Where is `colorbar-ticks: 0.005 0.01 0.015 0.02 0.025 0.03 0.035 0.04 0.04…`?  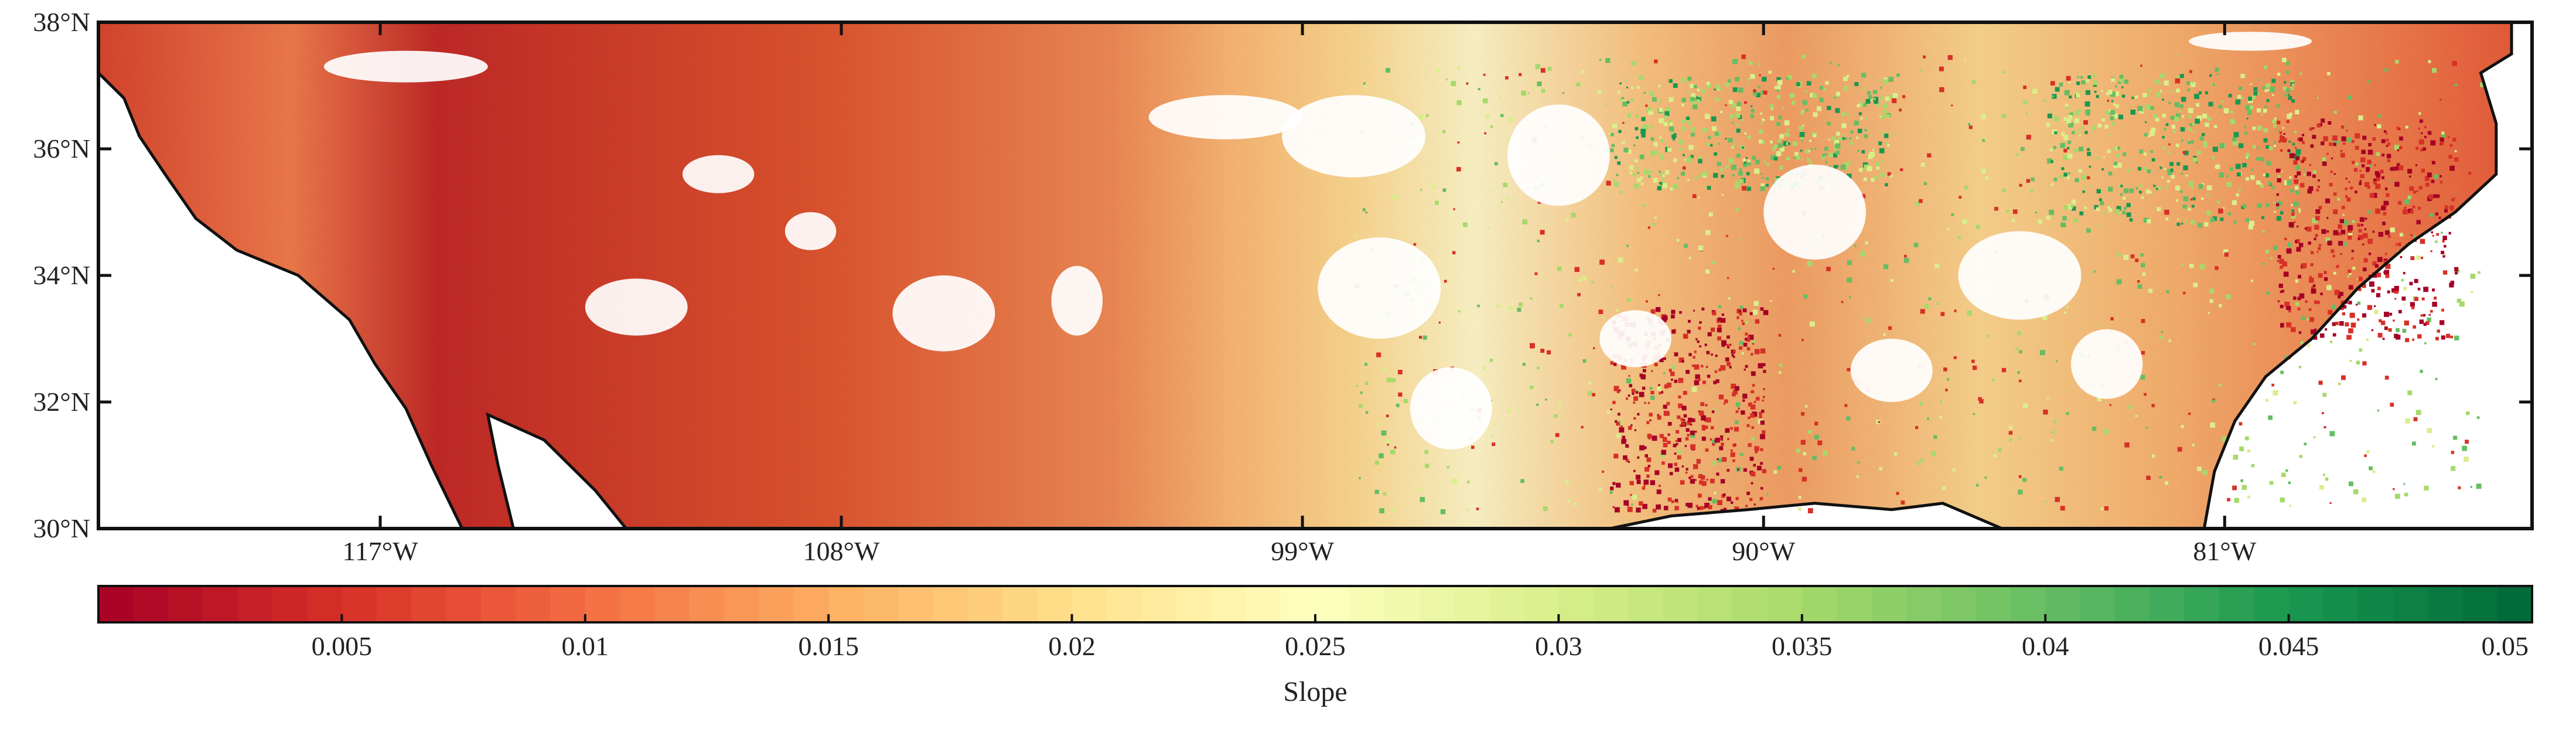
colorbar-ticks: 0.005 0.01 0.015 0.02 0.025 0.03 0.035 0.04 0.04… is located at coordinates (1422, 637).